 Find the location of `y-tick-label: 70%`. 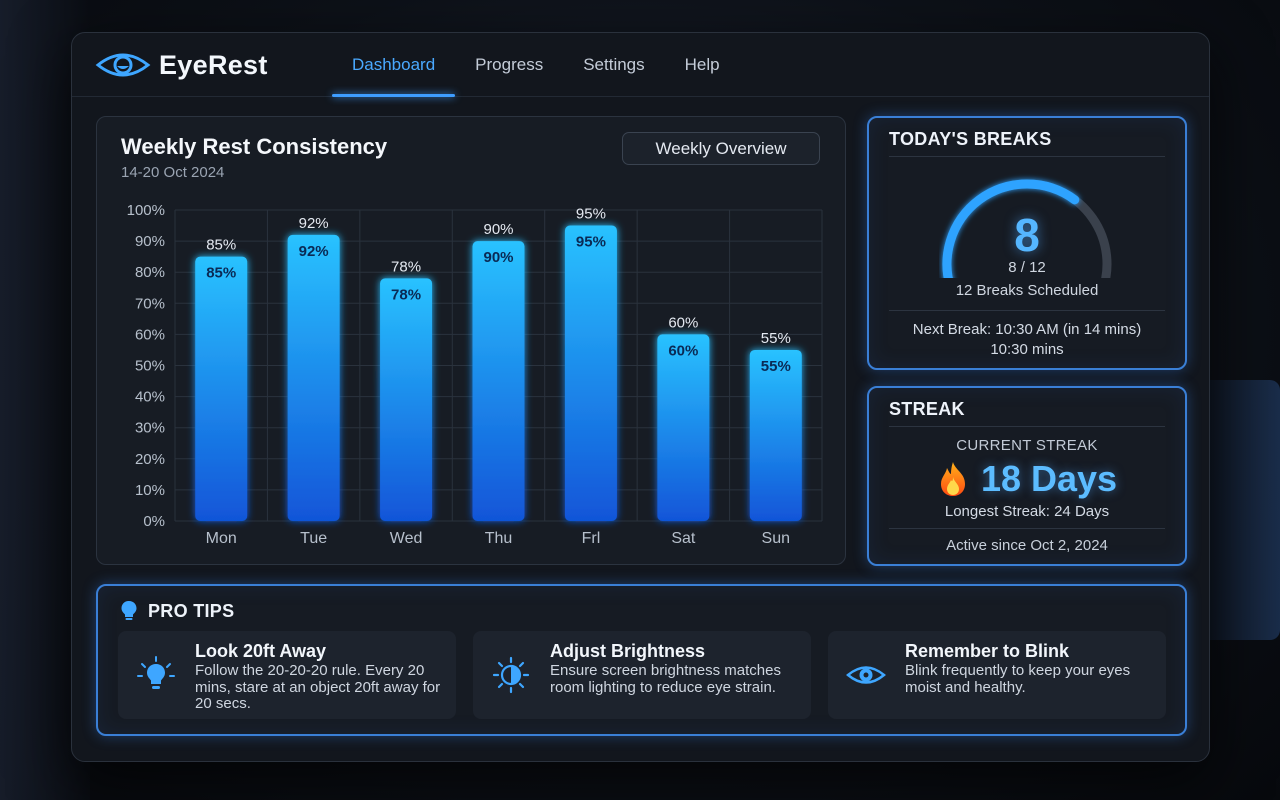

y-tick-label: 70% is located at coordinates (150, 303).